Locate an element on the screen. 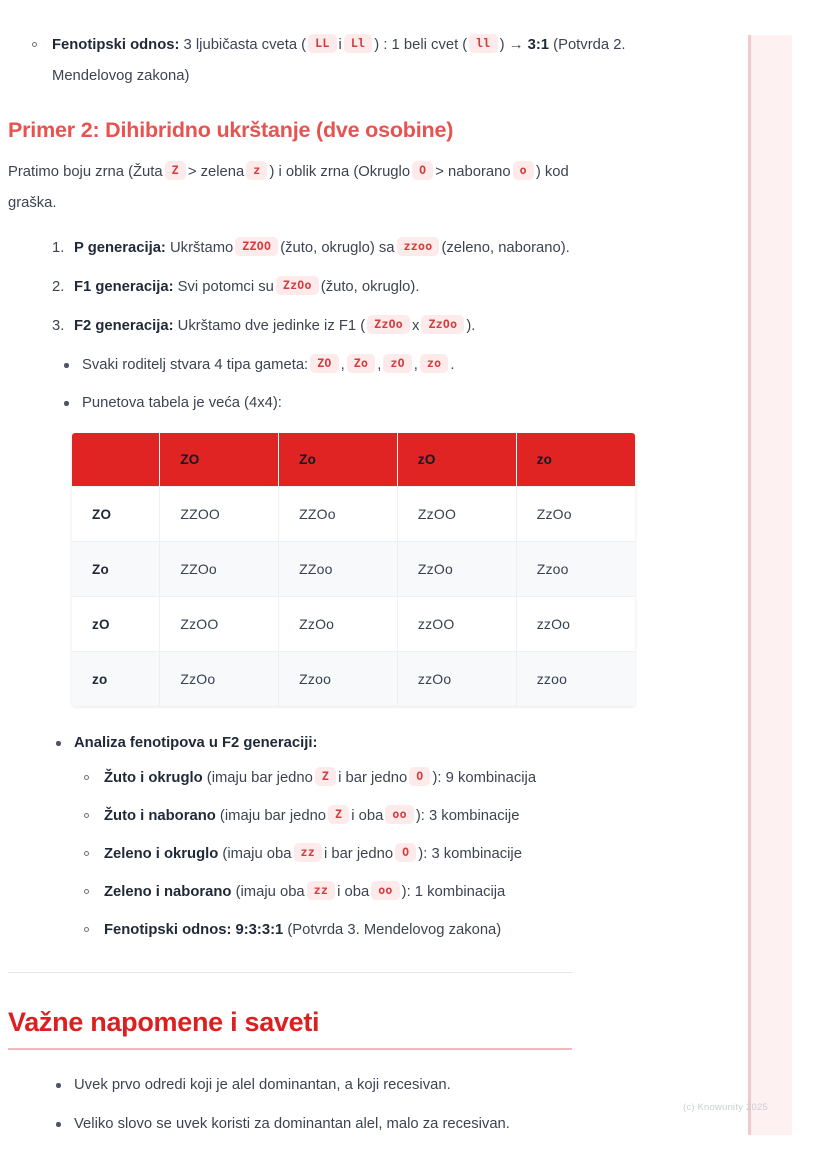  text-fragment: (žuto, okruglo). is located at coordinates (370, 287).